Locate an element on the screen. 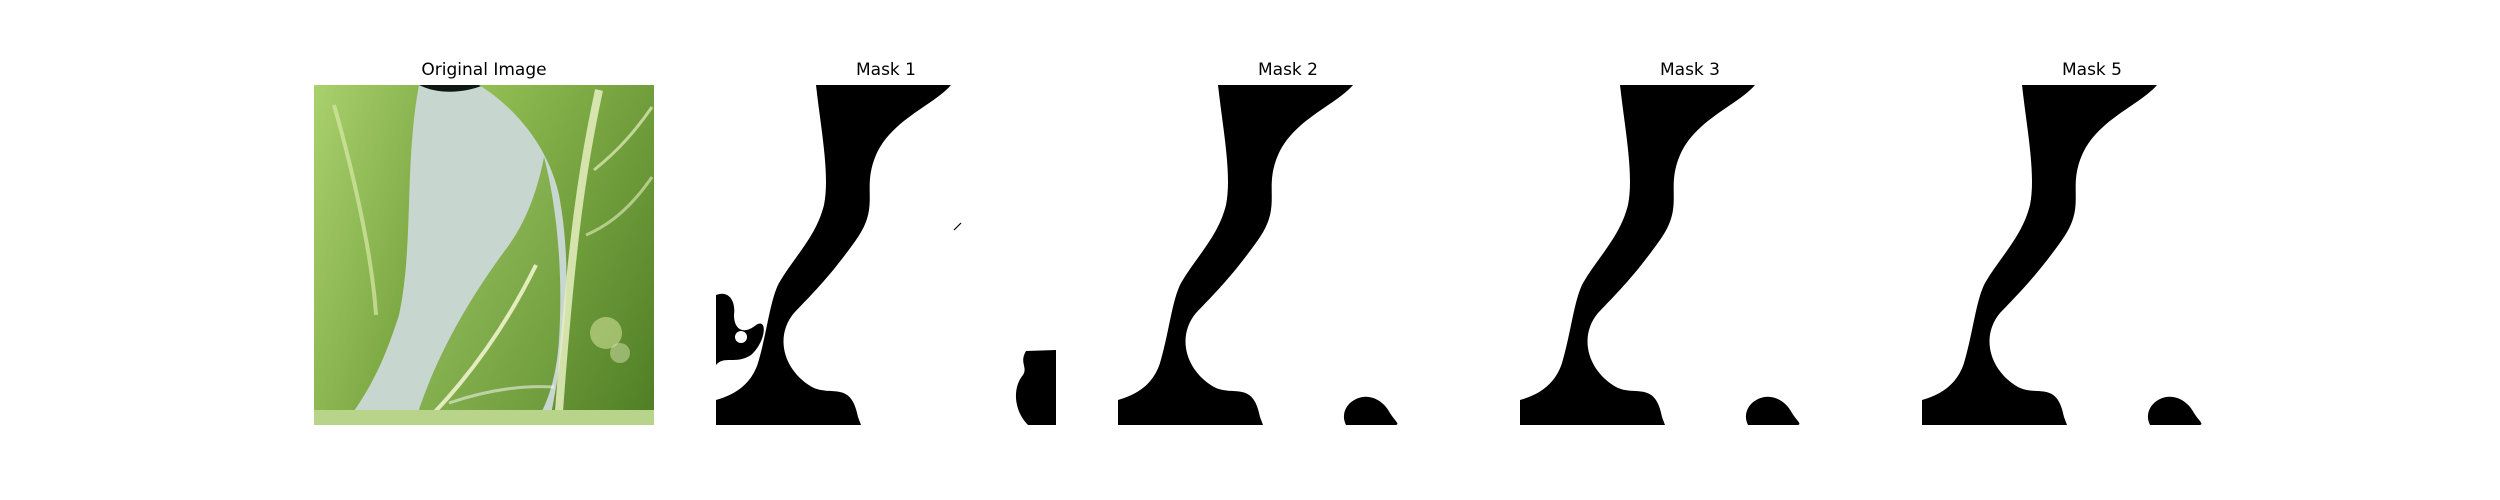 The width and height of the screenshot is (2500, 500). mask-panel-2: Mask 2 is located at coordinates (1288, 250).